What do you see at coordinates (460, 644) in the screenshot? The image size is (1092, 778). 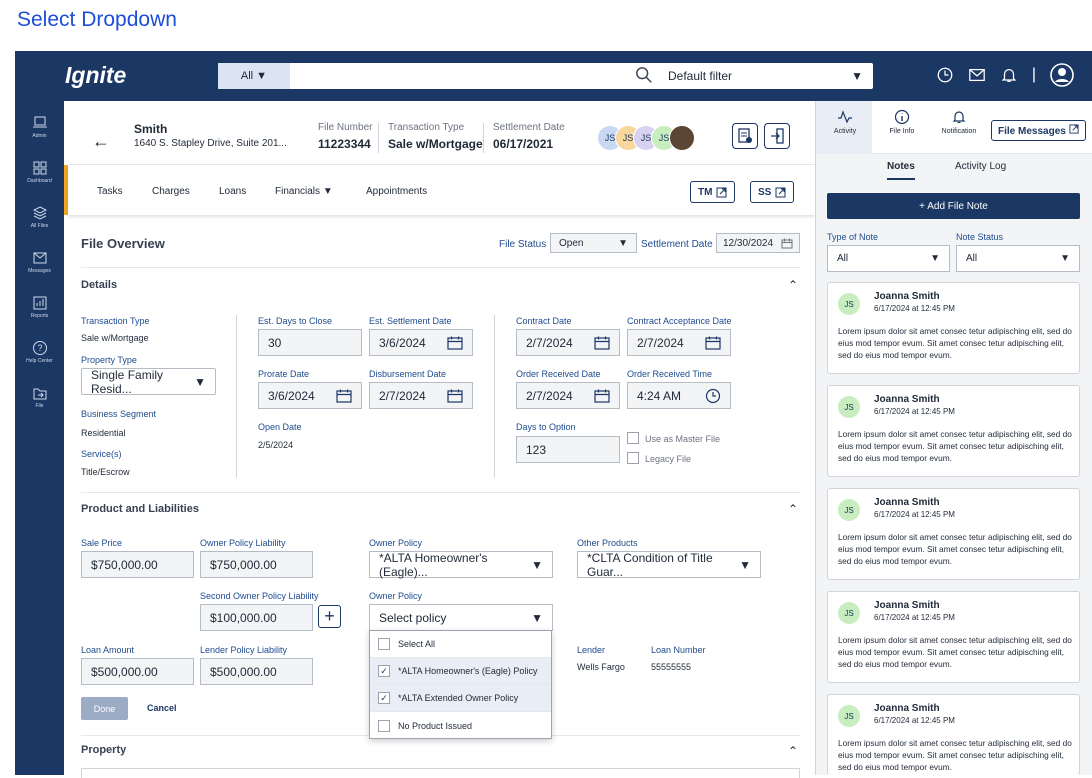 I see `dropdown-option: Select All` at bounding box center [460, 644].